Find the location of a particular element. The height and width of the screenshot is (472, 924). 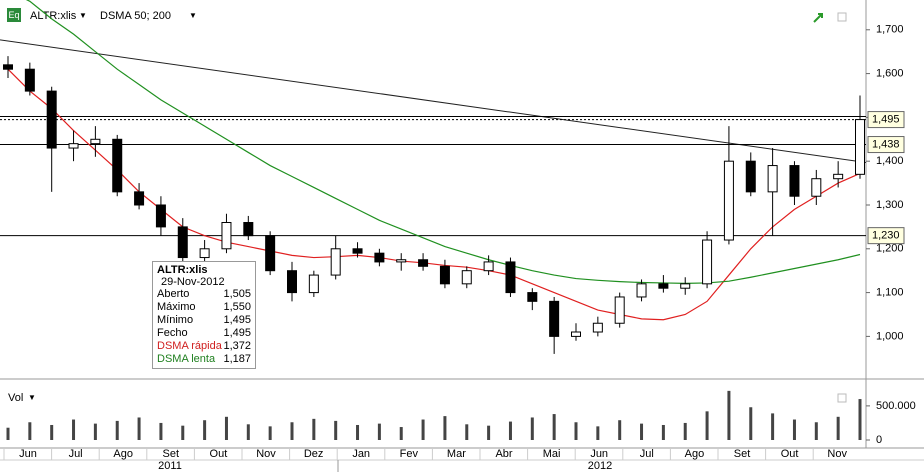

y-tick-label: 1,000 is located at coordinates (890, 336).